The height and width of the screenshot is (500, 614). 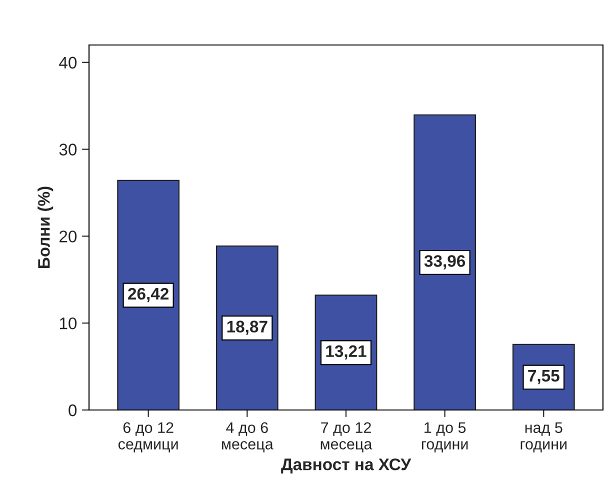 What do you see at coordinates (46, 227) in the screenshot?
I see `y-axis-title: Болни (%)` at bounding box center [46, 227].